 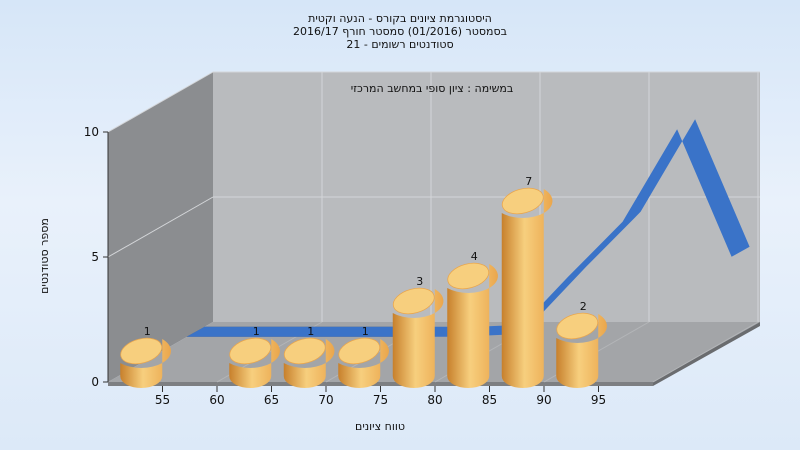 What do you see at coordinates (489, 400) in the screenshot?
I see `x-tick-label: 85` at bounding box center [489, 400].